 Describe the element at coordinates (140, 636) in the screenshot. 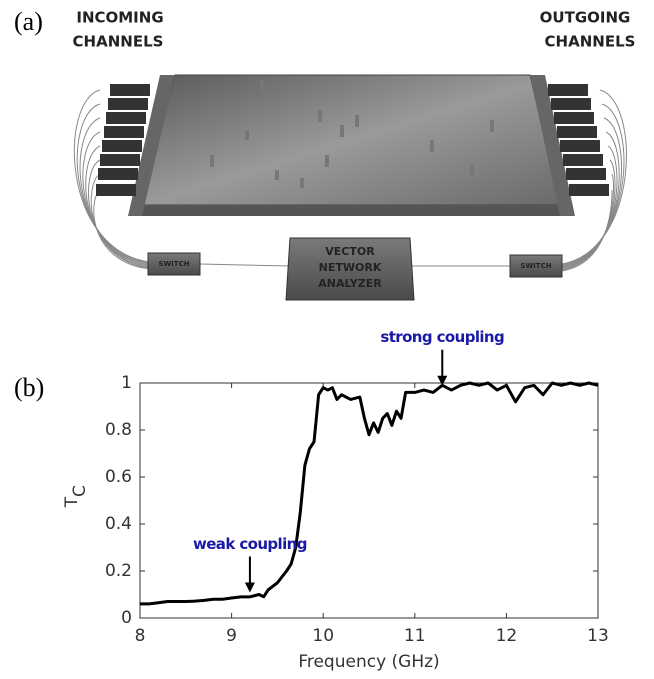

I see `x-tick-label: 8` at that location.